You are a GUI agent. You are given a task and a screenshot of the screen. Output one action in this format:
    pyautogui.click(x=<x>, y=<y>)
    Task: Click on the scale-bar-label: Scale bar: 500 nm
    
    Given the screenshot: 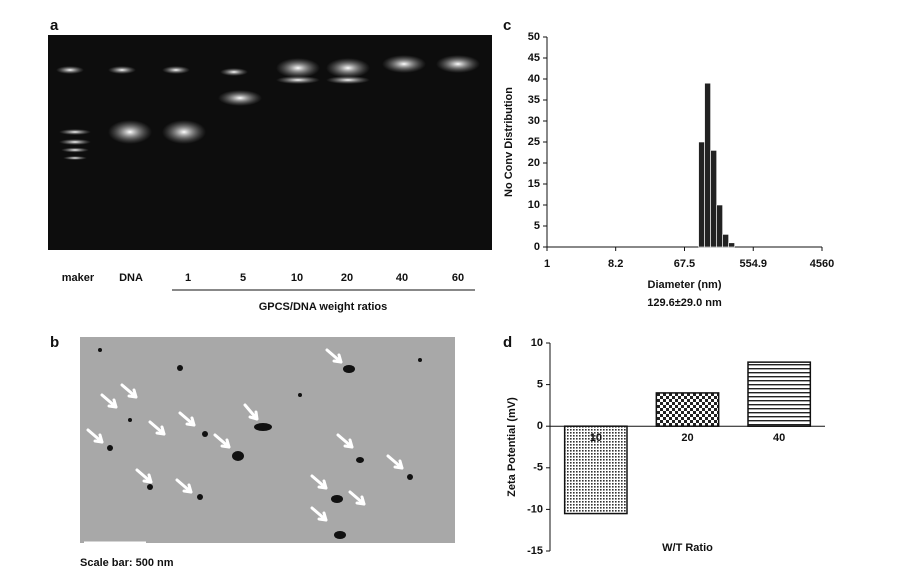 What is the action you would take?
    pyautogui.click(x=127, y=563)
    